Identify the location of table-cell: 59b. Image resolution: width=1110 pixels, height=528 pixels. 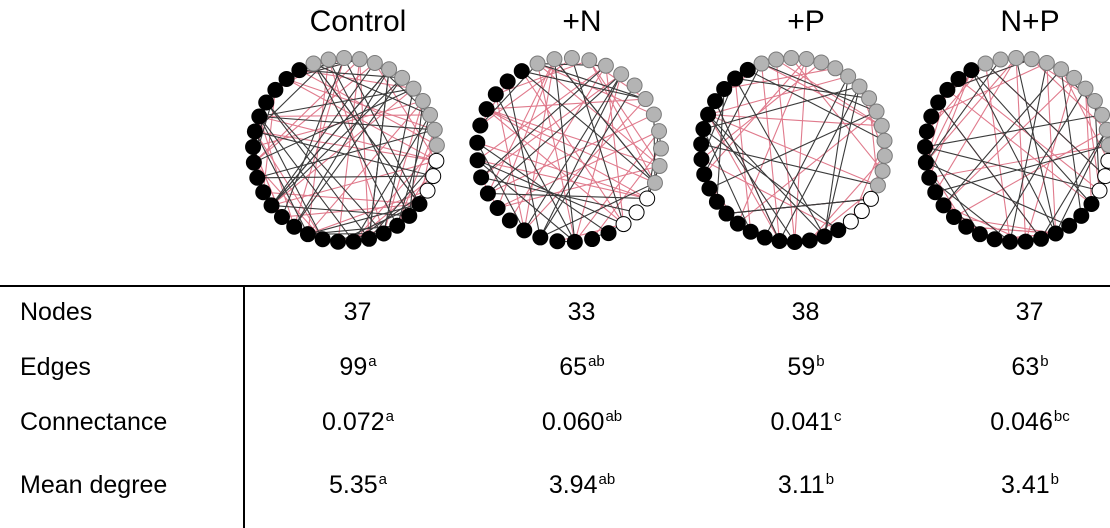
(806, 367).